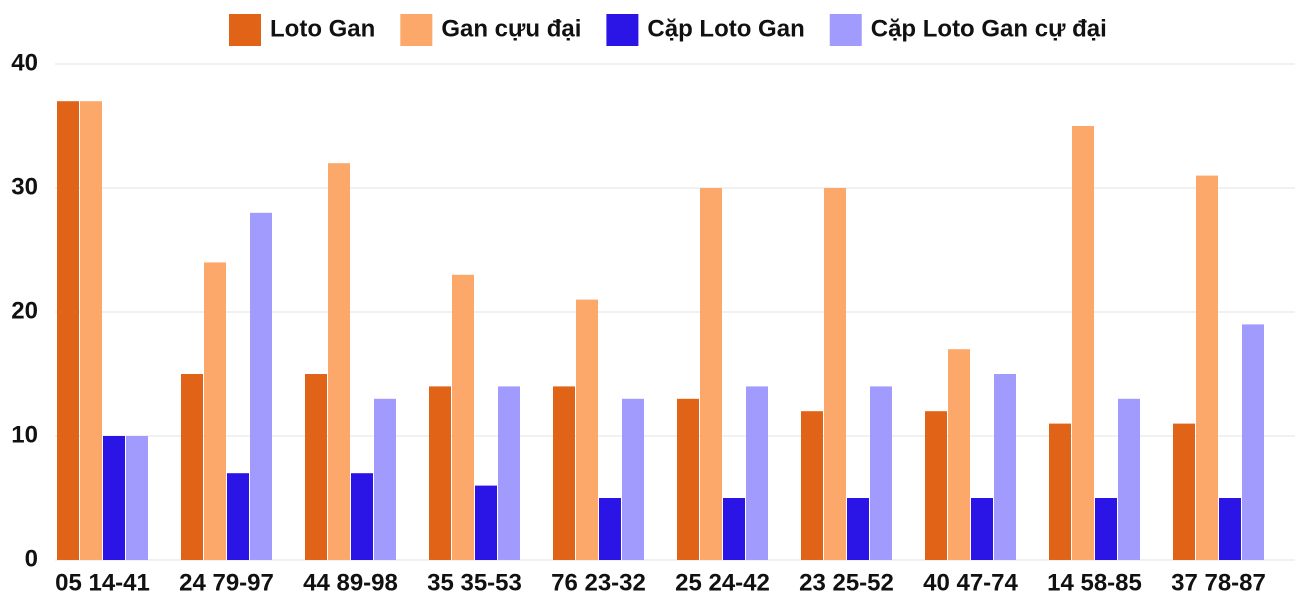  Describe the element at coordinates (598, 582) in the screenshot. I see `x-tick-label: 76 23-32` at that location.